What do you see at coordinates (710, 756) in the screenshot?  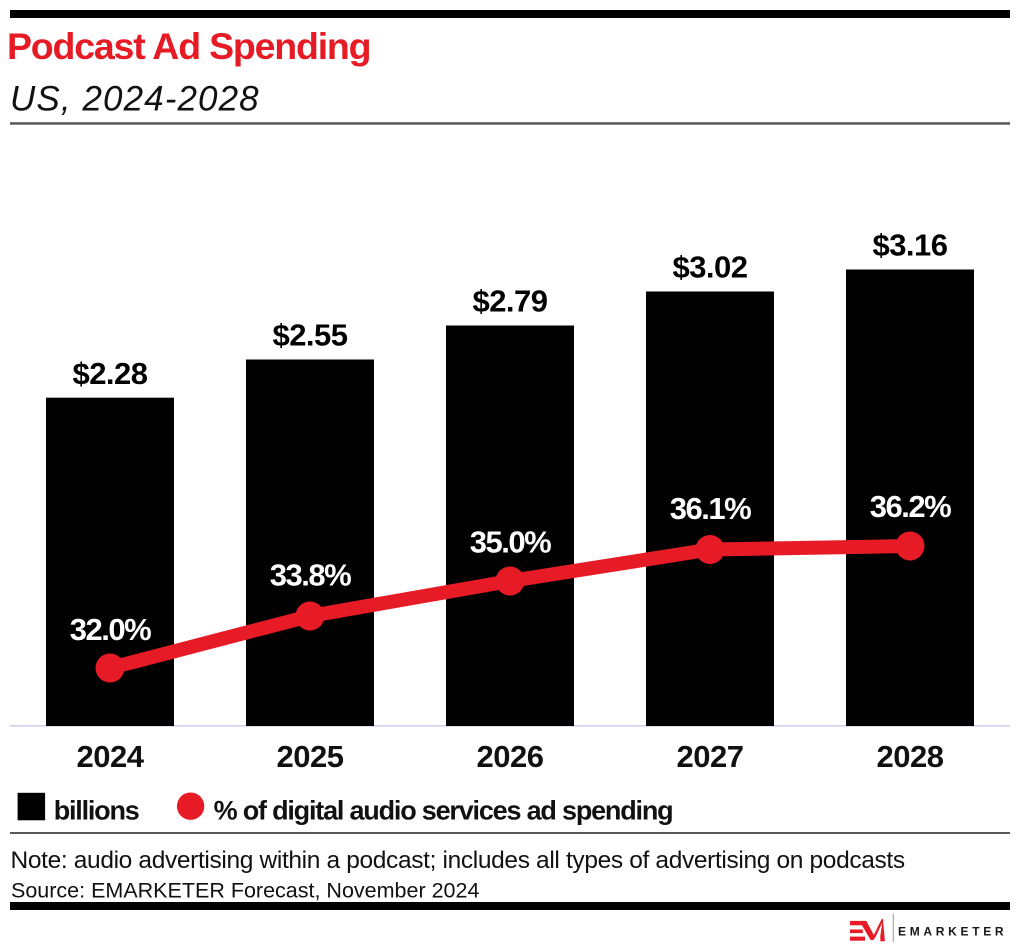 I see `svg-text: 2027` at bounding box center [710, 756].